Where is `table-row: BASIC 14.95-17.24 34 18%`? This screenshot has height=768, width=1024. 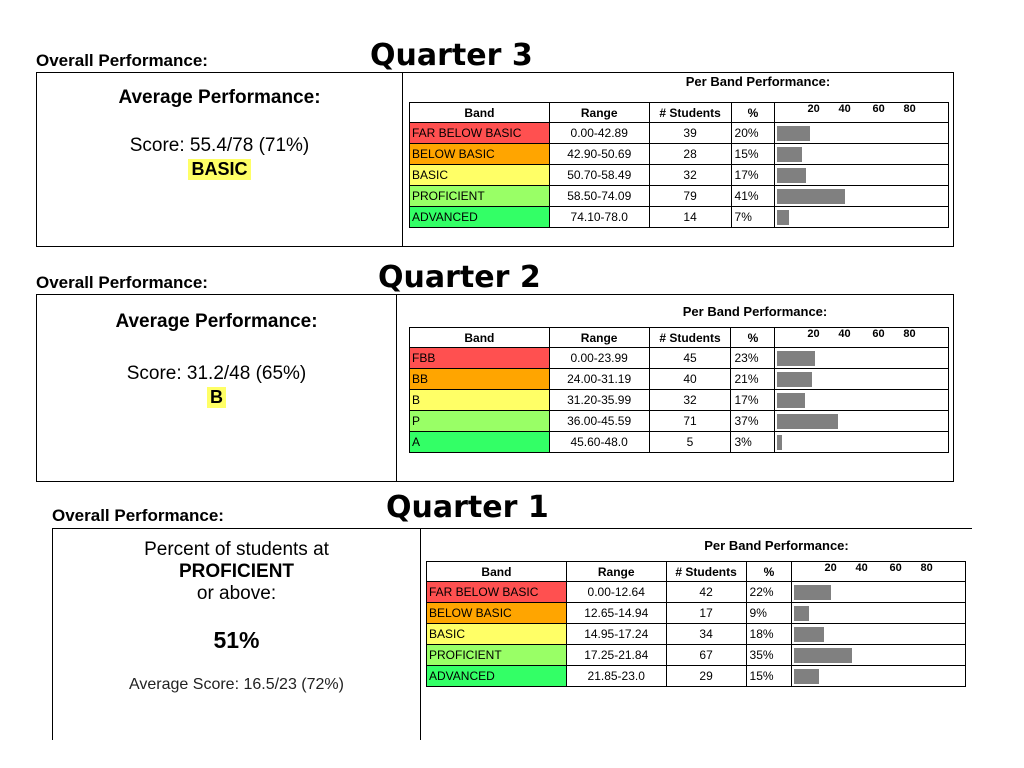 table-row: BASIC 14.95-17.24 34 18% is located at coordinates (696, 634).